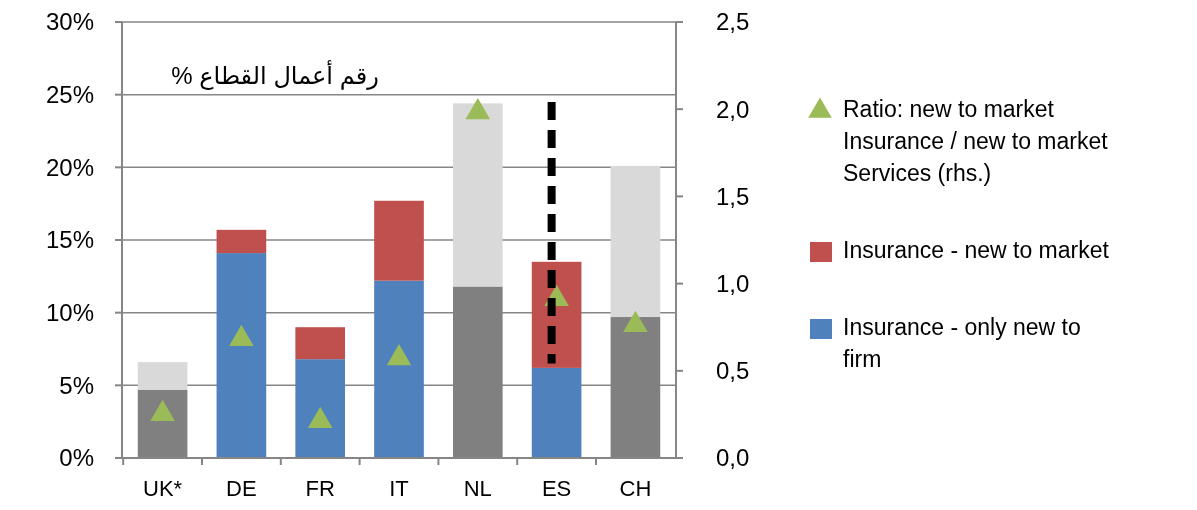  I want to click on x-tick-label: CH, so click(635, 488).